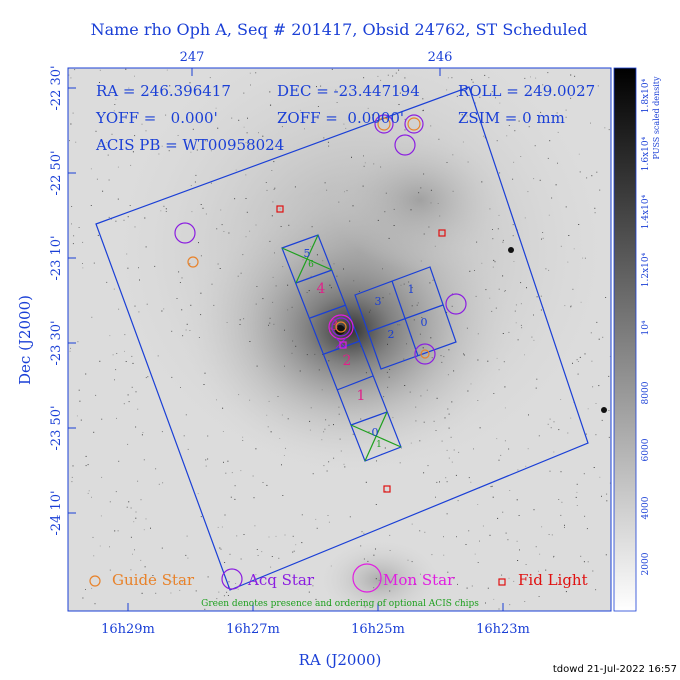 This screenshot has width=680, height=680. What do you see at coordinates (424, 322) in the screenshot?
I see `chip-label-i0: 0` at bounding box center [424, 322].